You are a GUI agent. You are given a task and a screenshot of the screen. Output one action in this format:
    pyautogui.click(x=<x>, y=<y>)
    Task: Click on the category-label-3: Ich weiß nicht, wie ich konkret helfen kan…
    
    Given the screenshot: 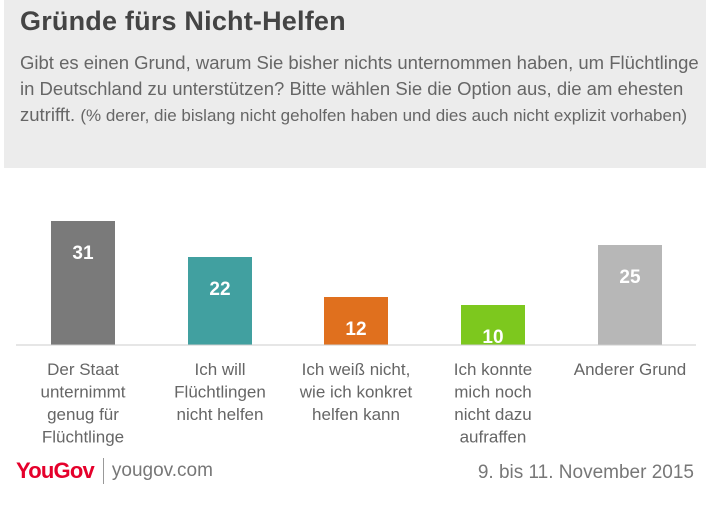 What is the action you would take?
    pyautogui.click(x=356, y=392)
    